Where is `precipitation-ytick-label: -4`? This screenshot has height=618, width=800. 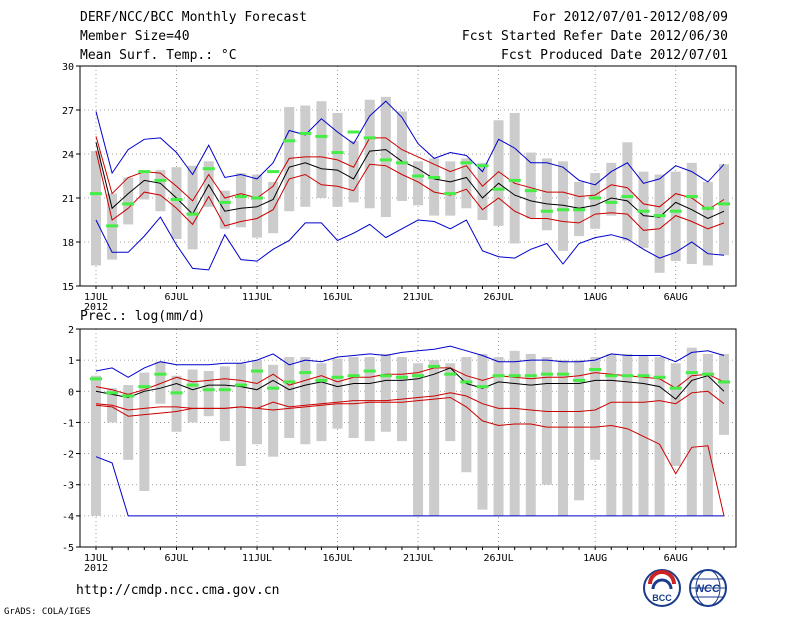 precipitation-ytick-label: -4 is located at coordinates (68, 517).